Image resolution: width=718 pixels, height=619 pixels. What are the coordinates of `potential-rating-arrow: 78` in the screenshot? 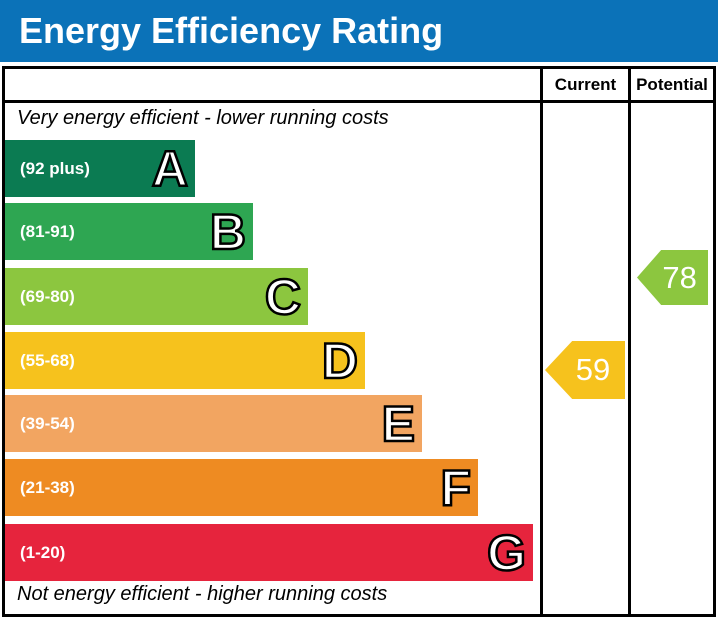 It's located at (672, 277).